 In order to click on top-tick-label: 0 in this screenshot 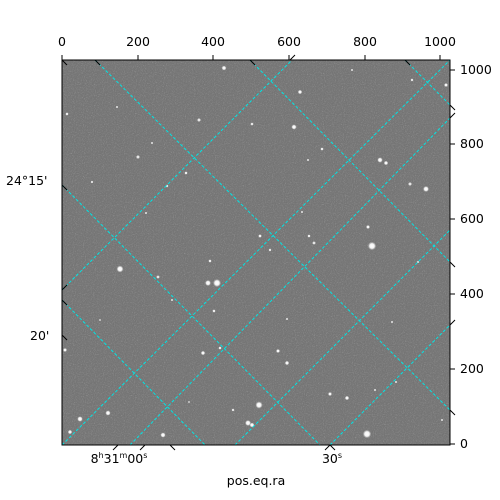, I will do `click(62, 41)`.